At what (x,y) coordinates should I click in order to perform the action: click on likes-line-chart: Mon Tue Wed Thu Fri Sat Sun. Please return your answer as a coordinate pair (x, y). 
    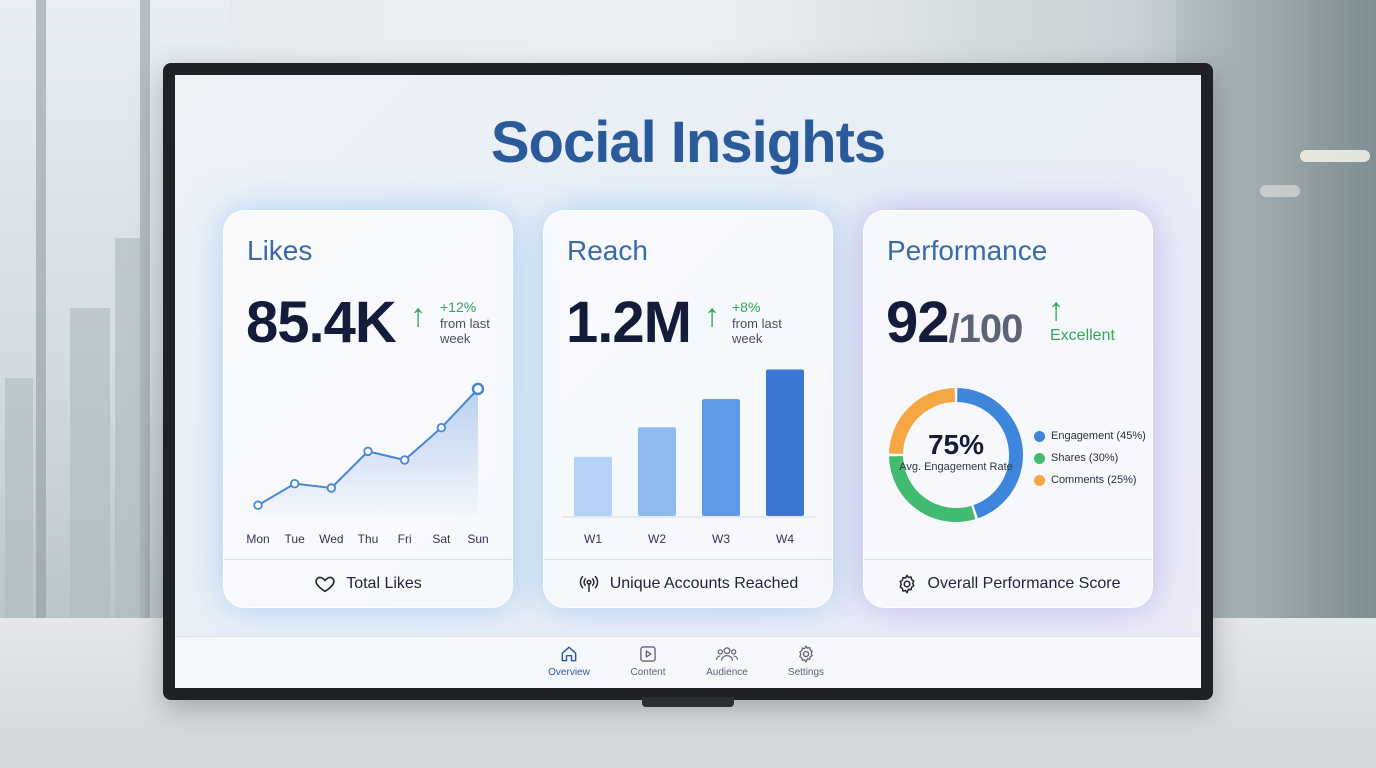
    Looking at the image, I should click on (367, 464).